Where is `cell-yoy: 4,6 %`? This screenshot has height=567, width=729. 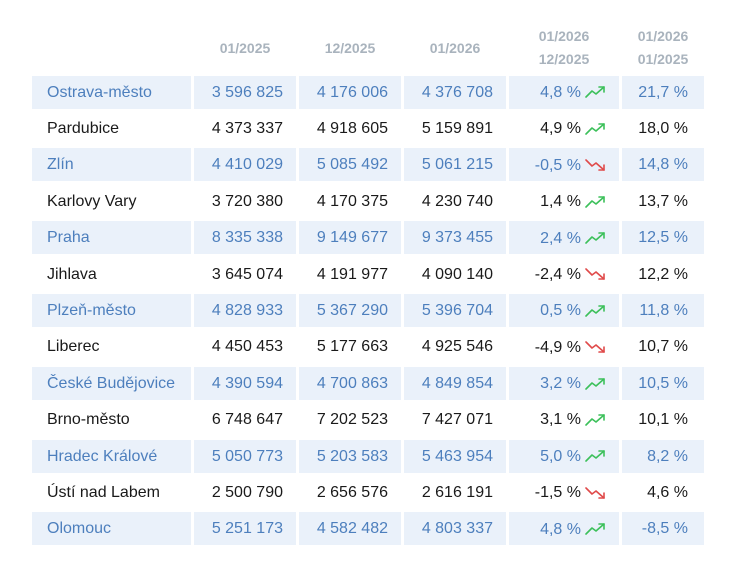
cell-yoy: 4,6 % is located at coordinates (663, 492).